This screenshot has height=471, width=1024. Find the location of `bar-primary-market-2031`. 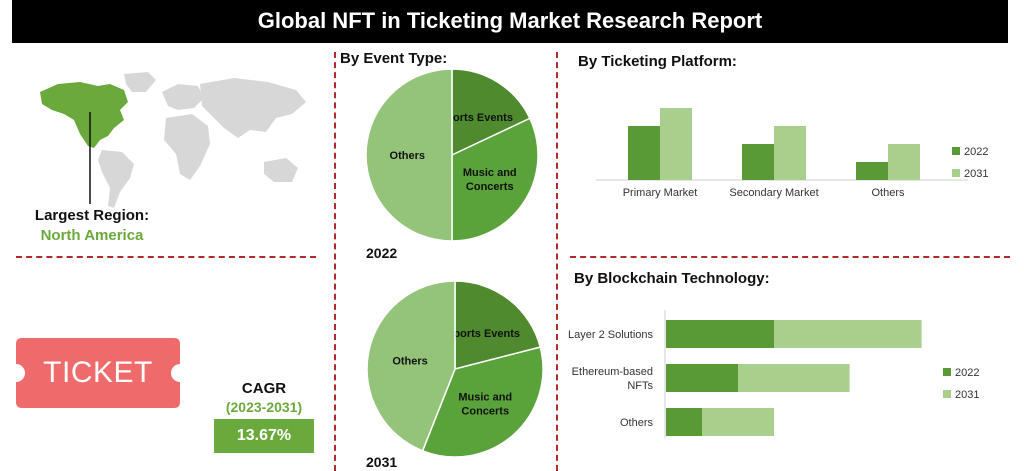

bar-primary-market-2031 is located at coordinates (676, 144).